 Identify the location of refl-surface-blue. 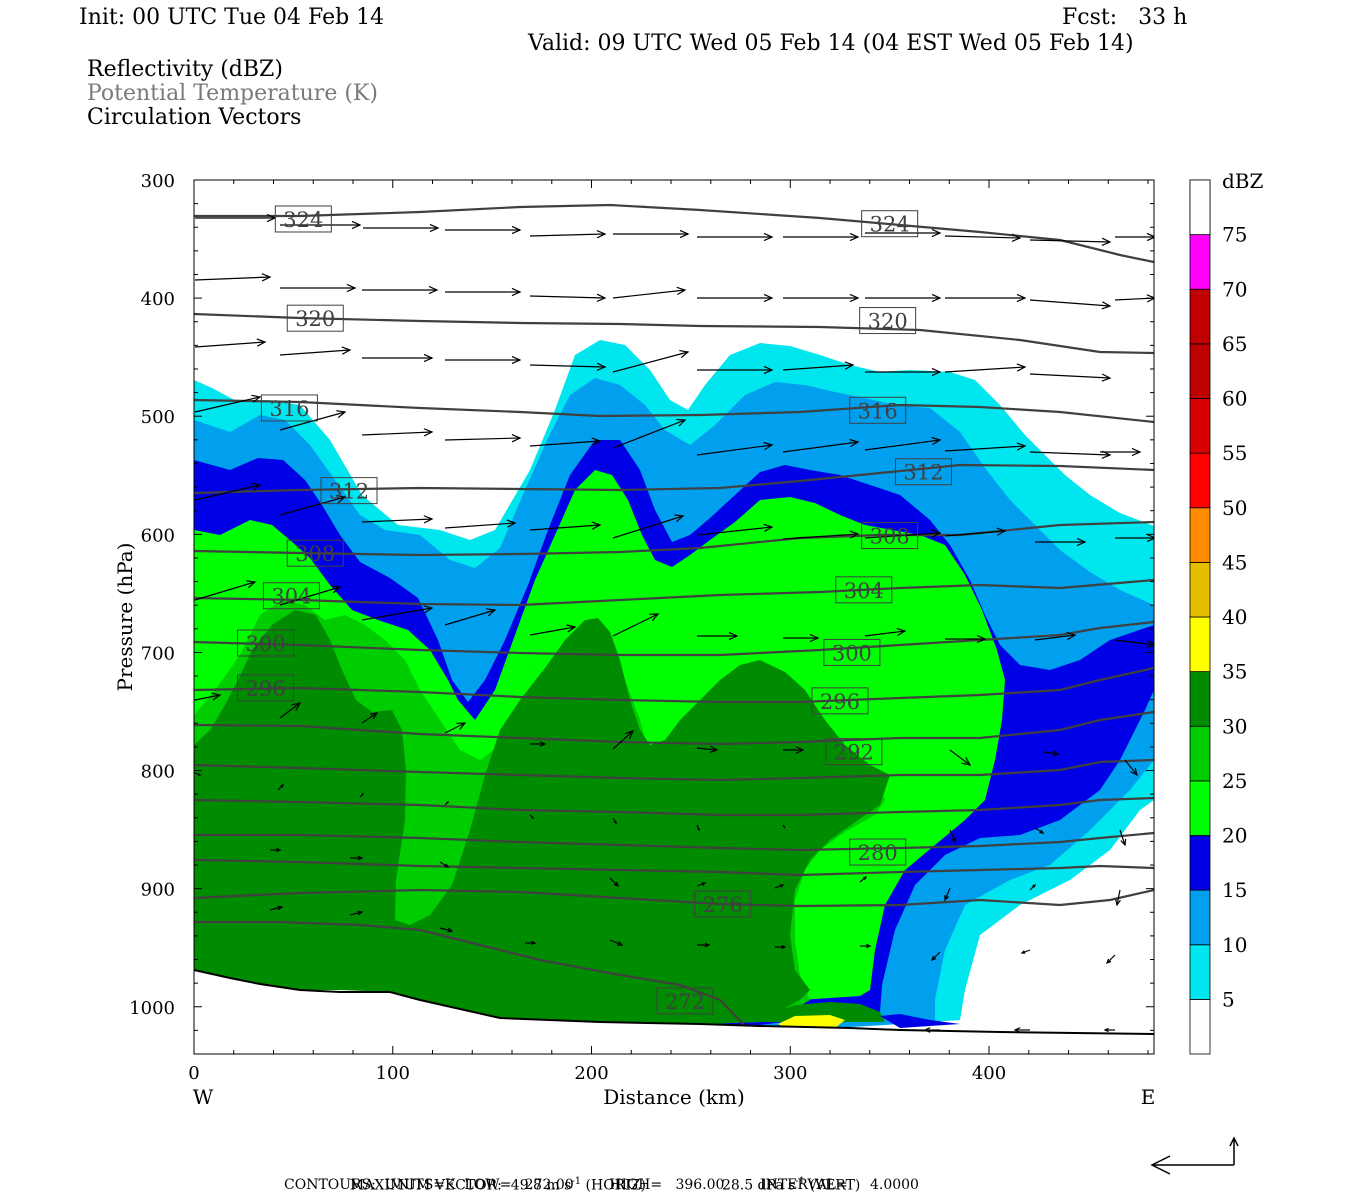
(920, 1021).